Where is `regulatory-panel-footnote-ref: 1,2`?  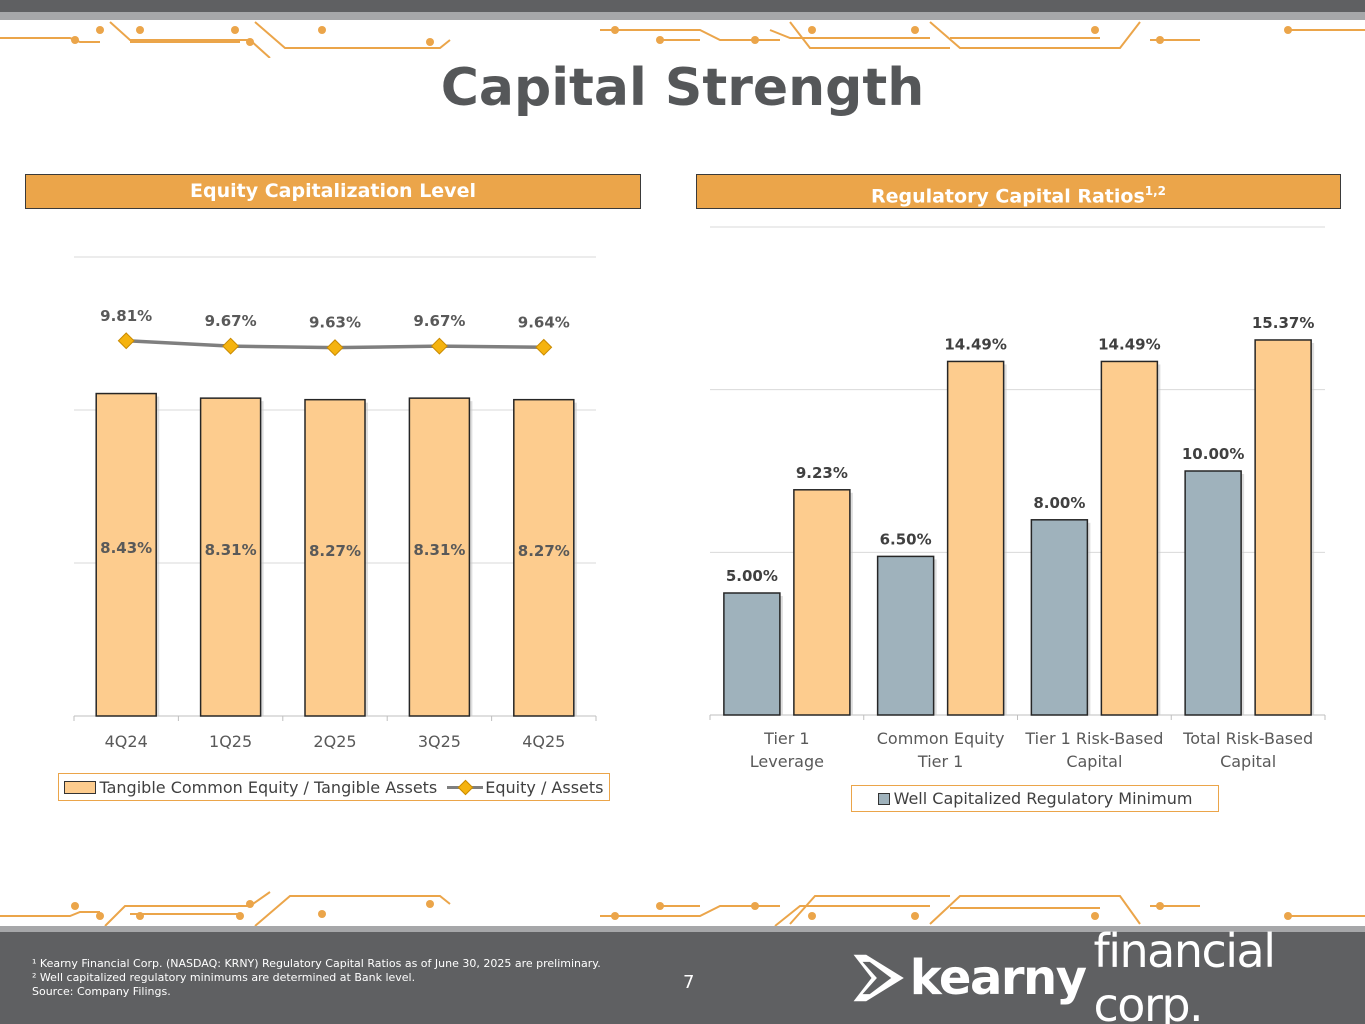 regulatory-panel-footnote-ref: 1,2 is located at coordinates (1155, 191).